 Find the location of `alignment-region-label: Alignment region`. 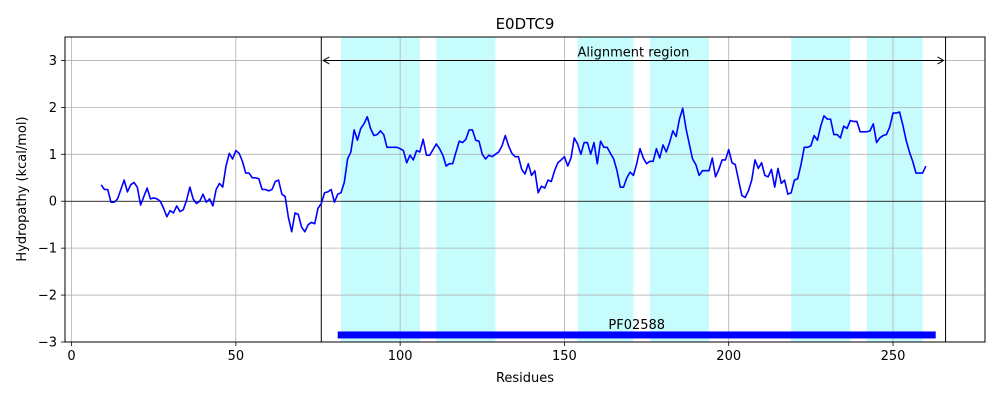

alignment-region-label: Alignment region is located at coordinates (633, 52).